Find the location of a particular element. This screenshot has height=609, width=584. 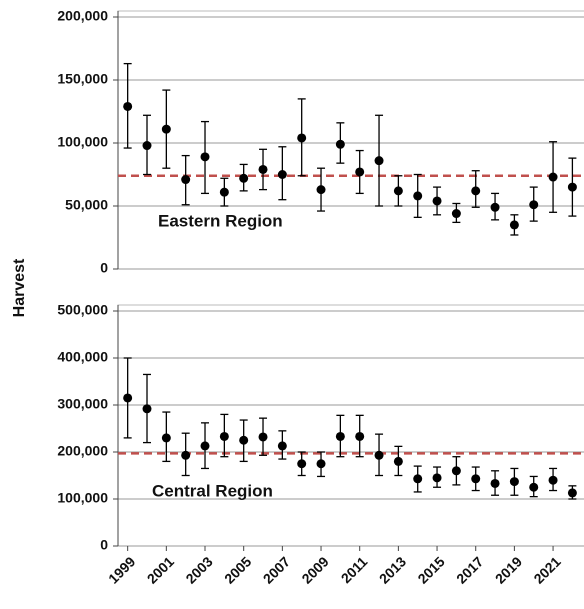

x-tick-label: 2015 is located at coordinates (430, 569).